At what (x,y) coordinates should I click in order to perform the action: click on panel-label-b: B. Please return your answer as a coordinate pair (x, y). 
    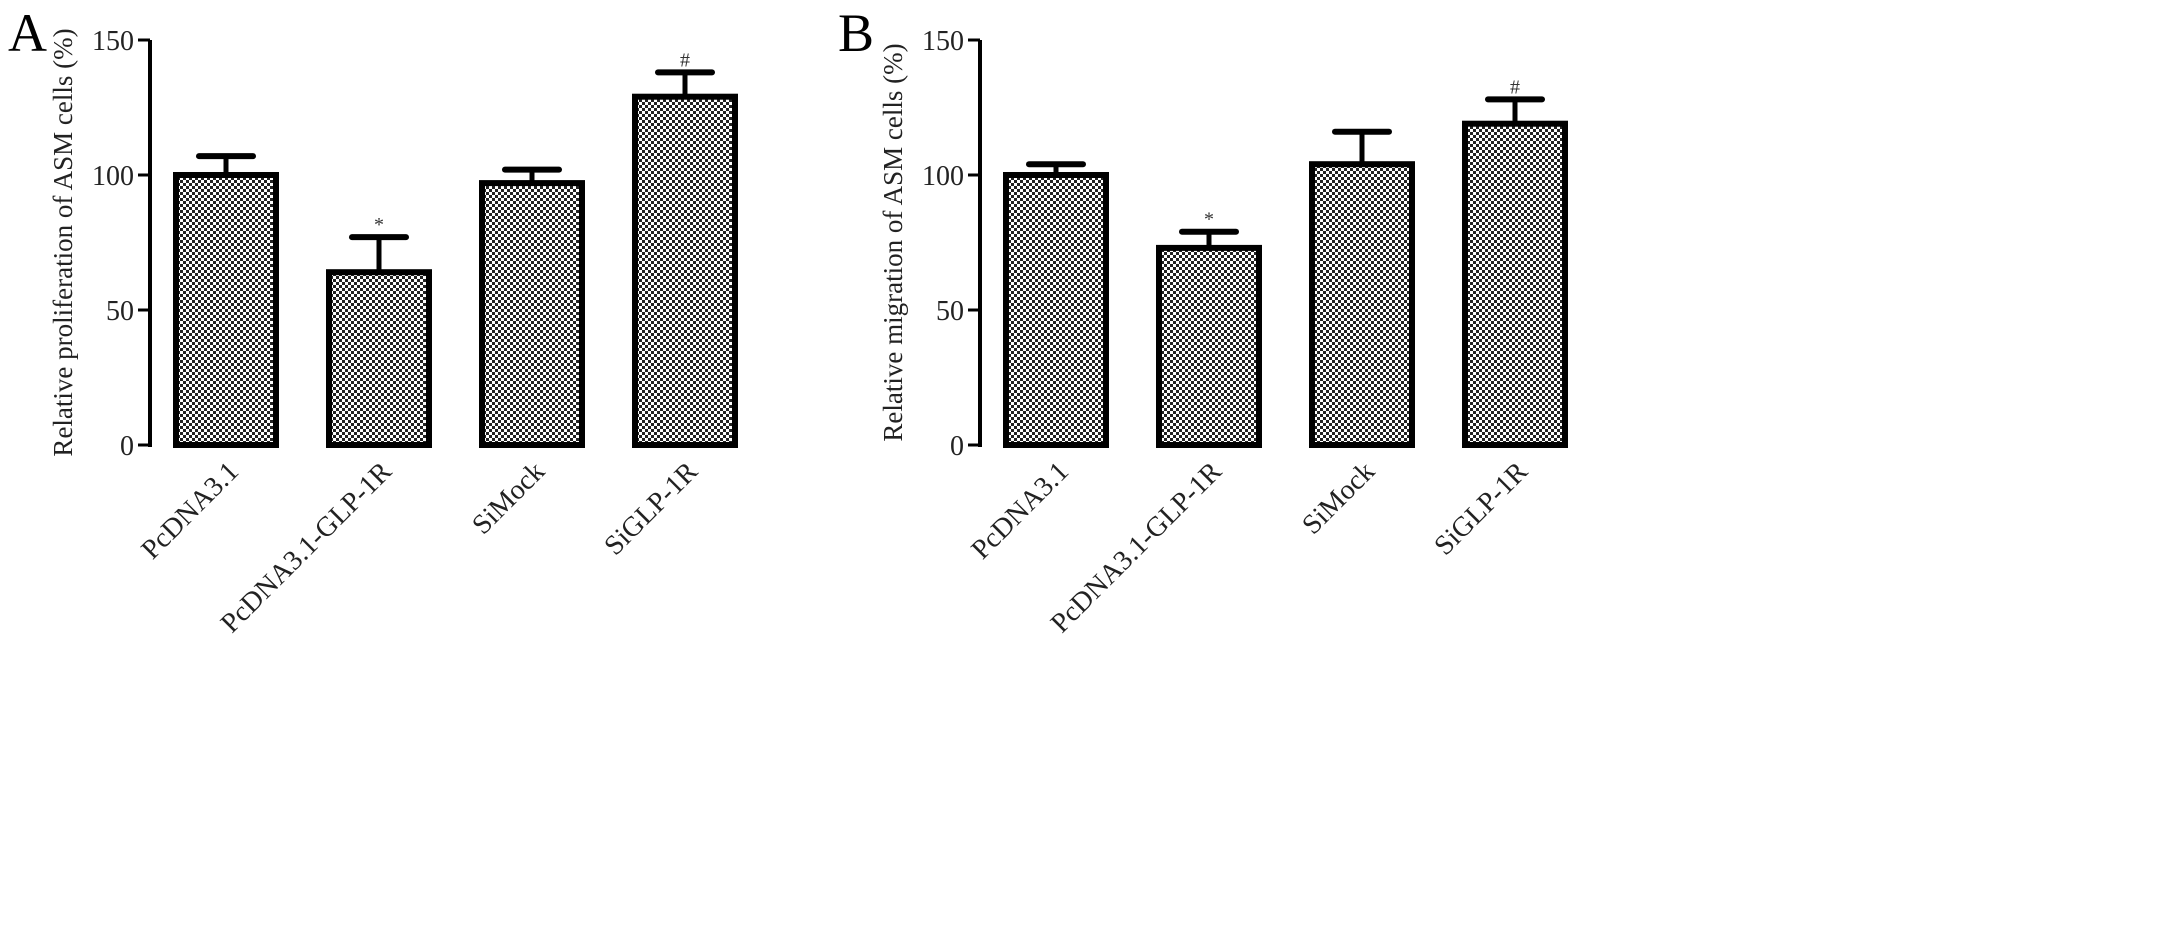
    Looking at the image, I should click on (856, 33).